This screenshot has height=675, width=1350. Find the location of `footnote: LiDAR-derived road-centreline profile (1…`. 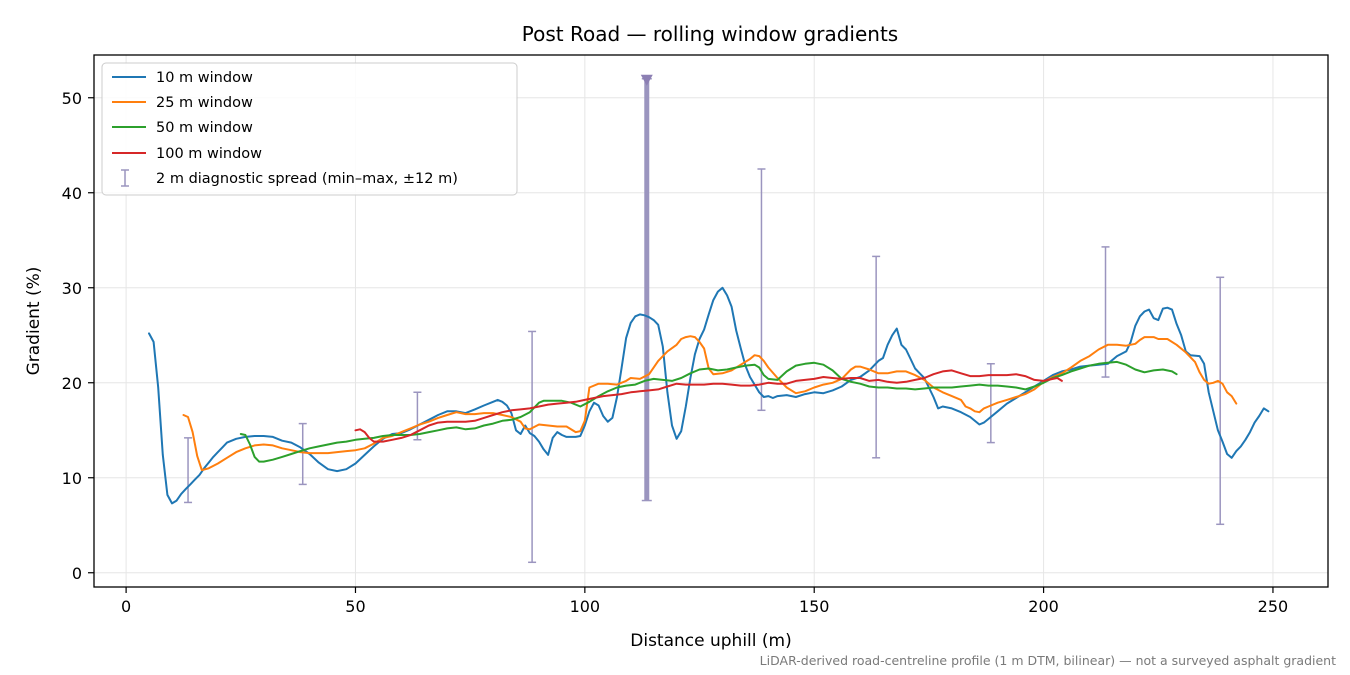

footnote: LiDAR-derived road-centreline profile (1… is located at coordinates (1048, 660).